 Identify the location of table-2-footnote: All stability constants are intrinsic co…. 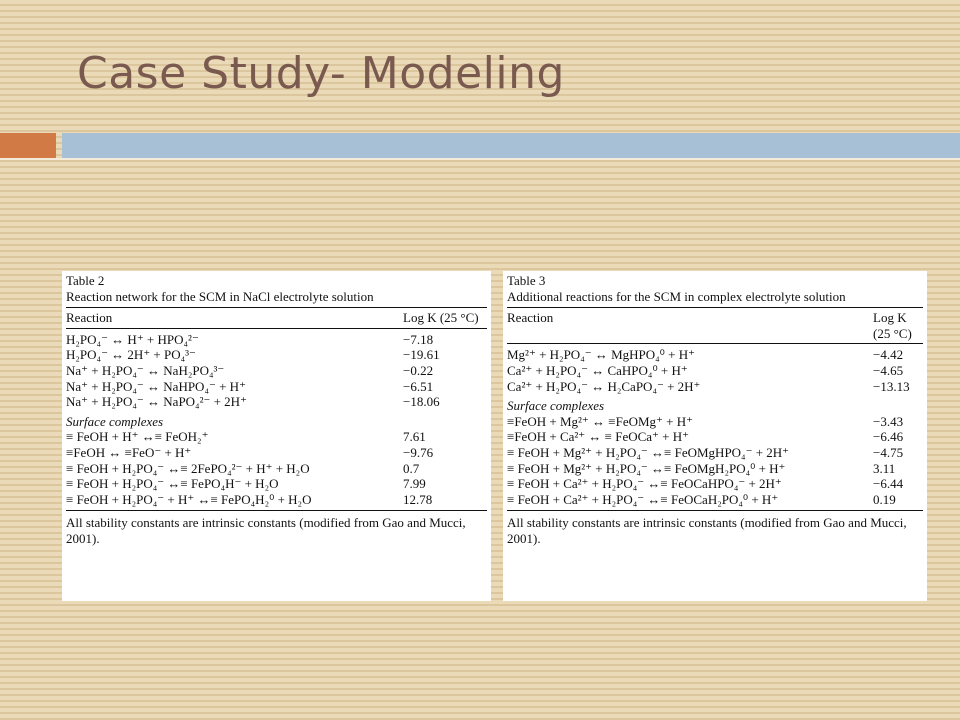
(266, 530).